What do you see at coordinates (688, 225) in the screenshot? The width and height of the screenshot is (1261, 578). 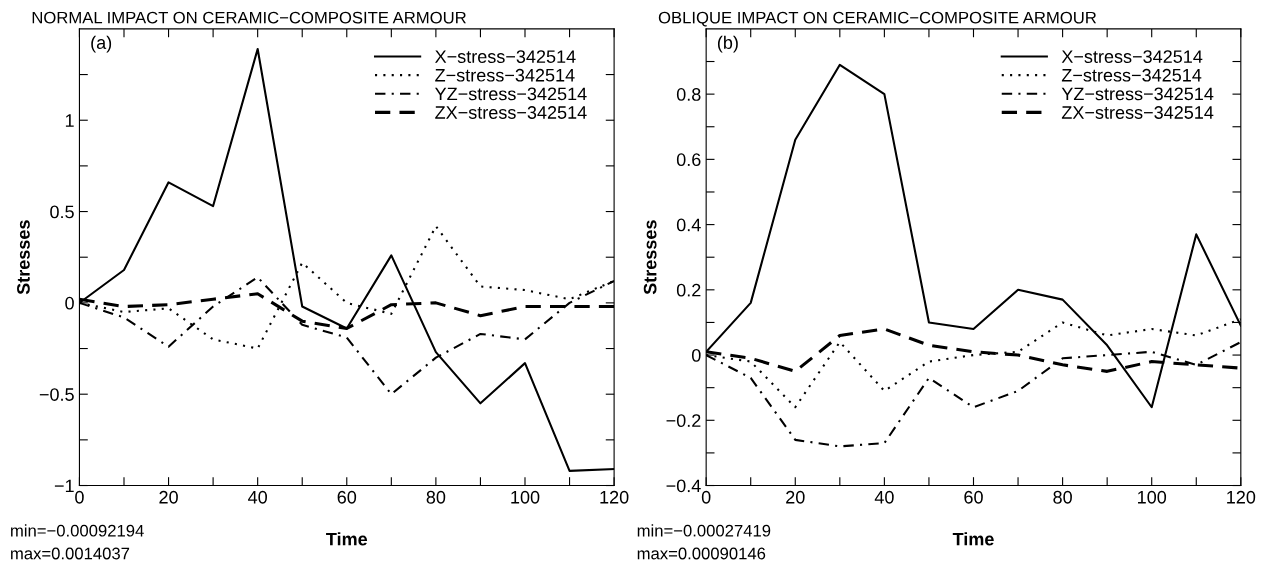 I see `y-tick-label: 0.4` at bounding box center [688, 225].